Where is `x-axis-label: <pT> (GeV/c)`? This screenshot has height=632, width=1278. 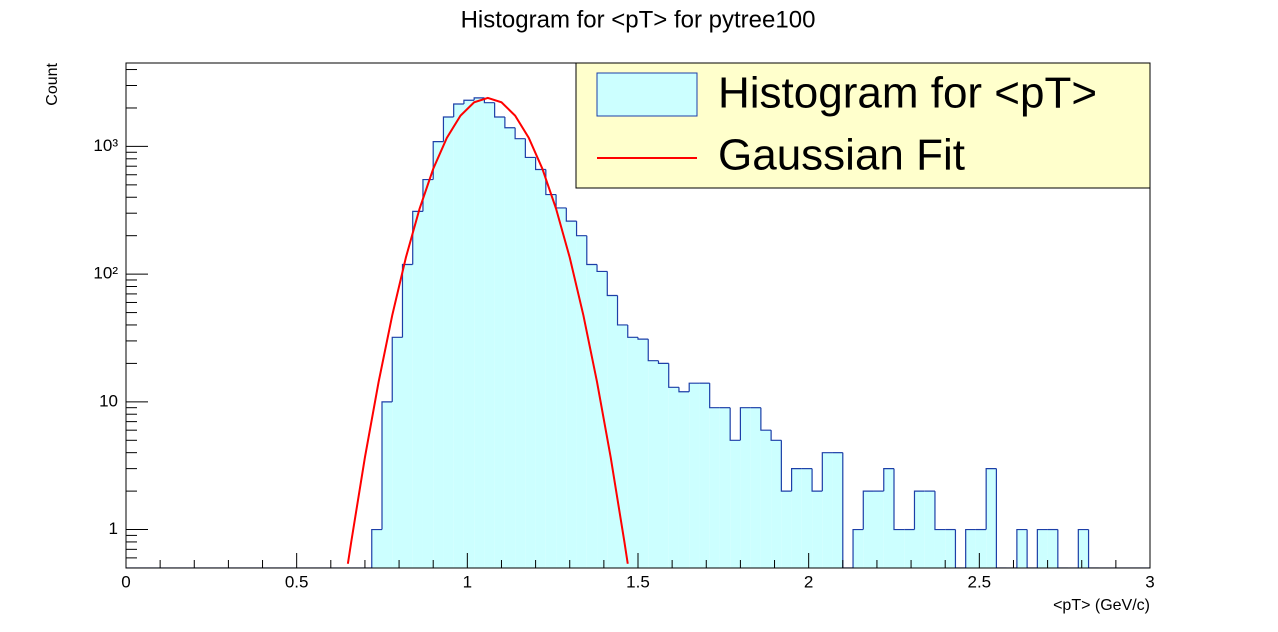 x-axis-label: <pT> (GeV/c) is located at coordinates (1101, 605).